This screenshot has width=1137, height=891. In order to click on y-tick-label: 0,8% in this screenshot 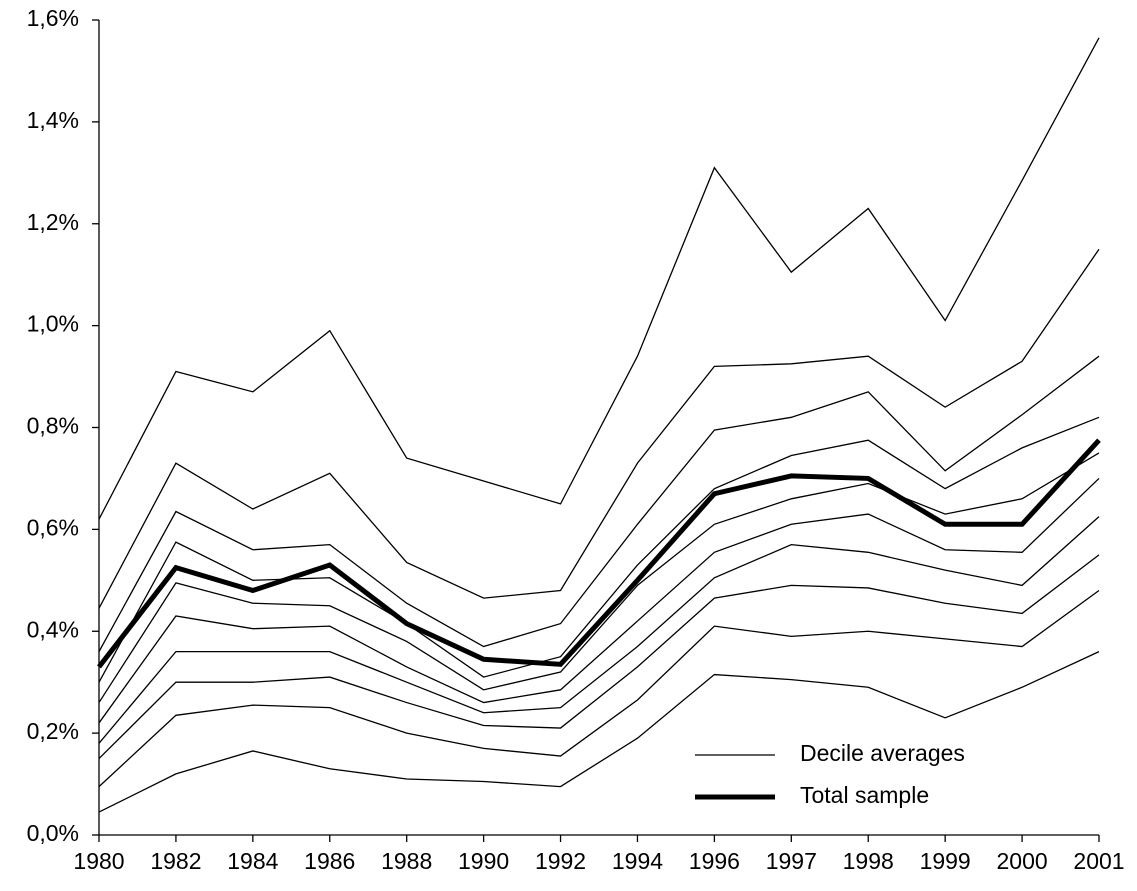, I will do `click(53, 426)`.